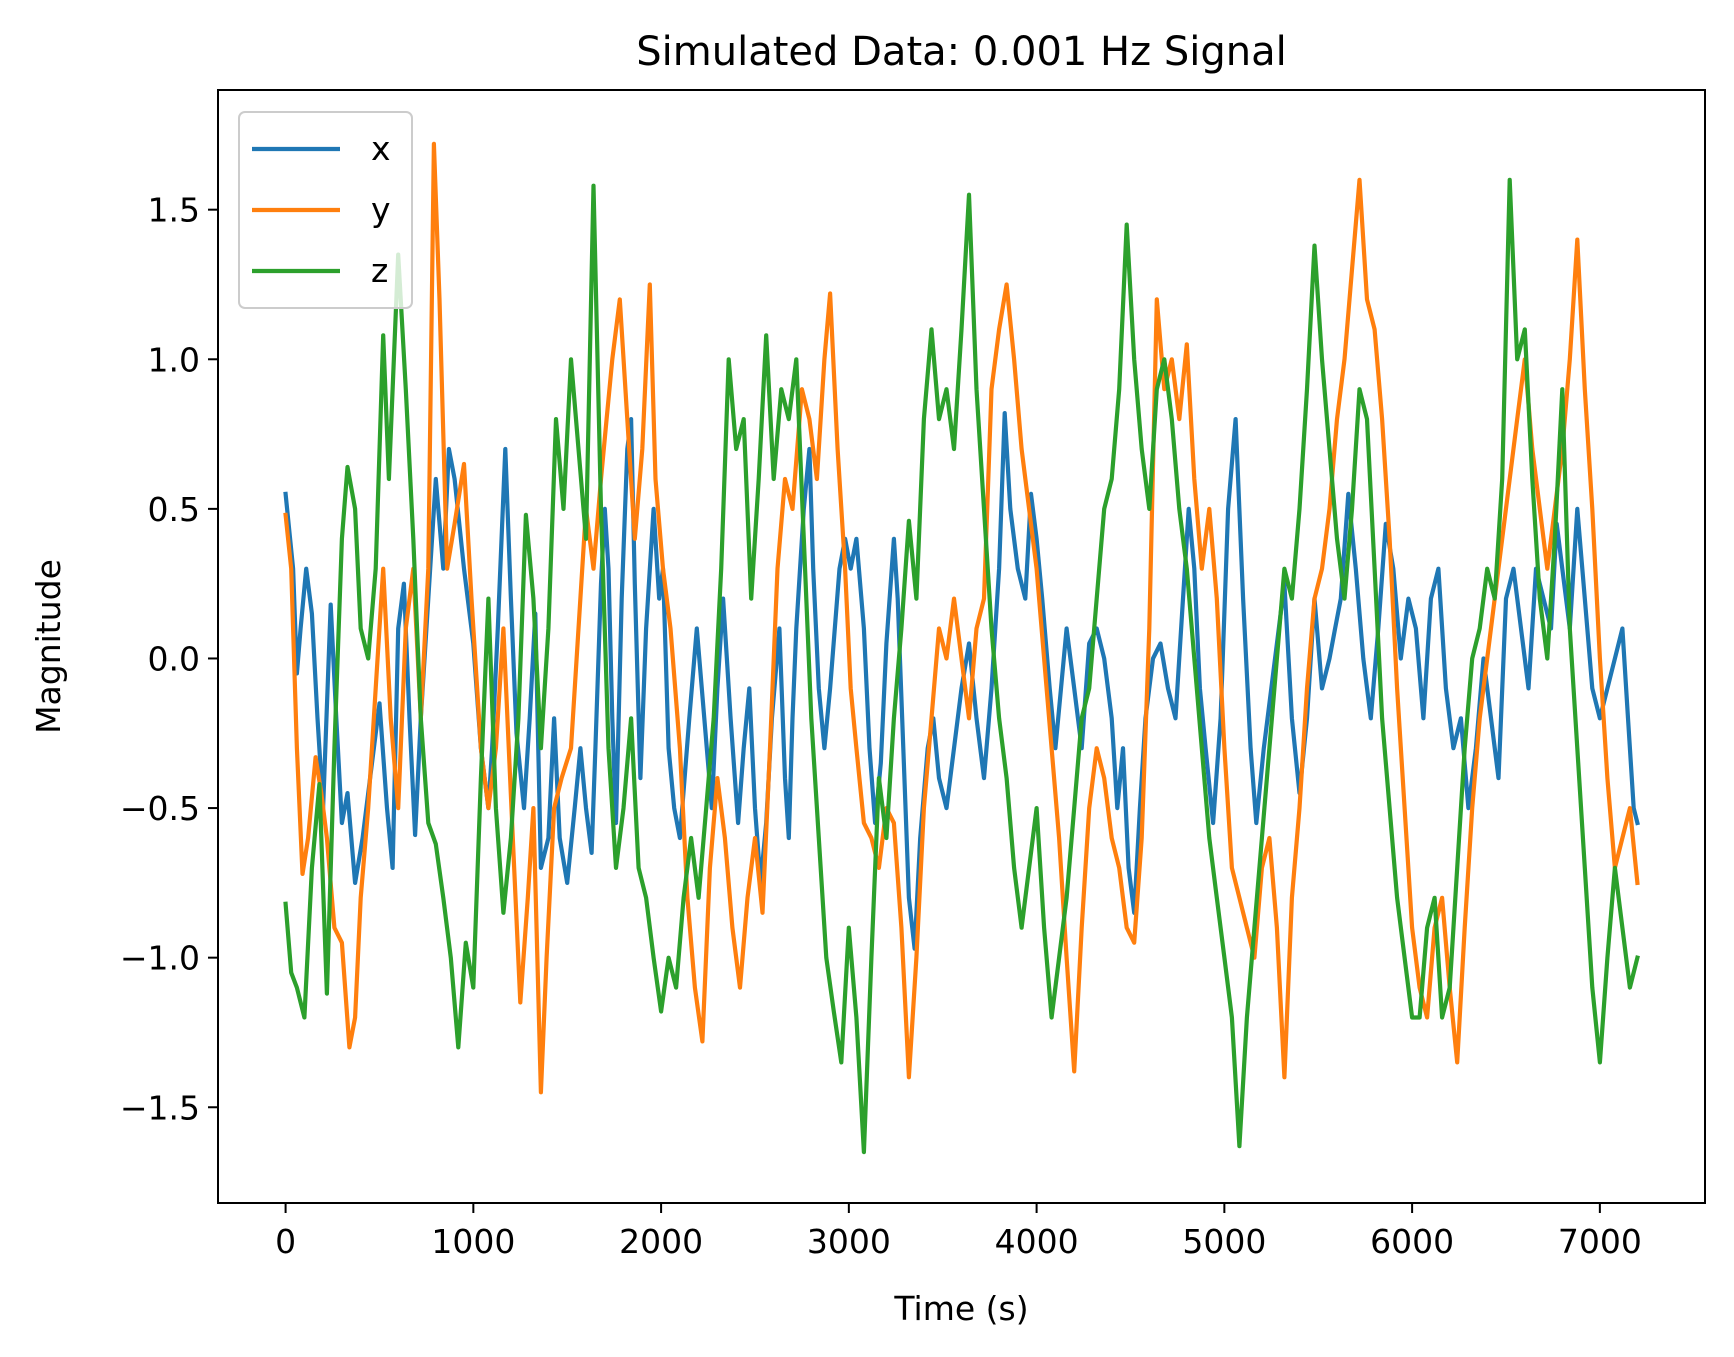 The width and height of the screenshot is (1734, 1357). What do you see at coordinates (473, 1241) in the screenshot?
I see `x-tick-label: 1000` at bounding box center [473, 1241].